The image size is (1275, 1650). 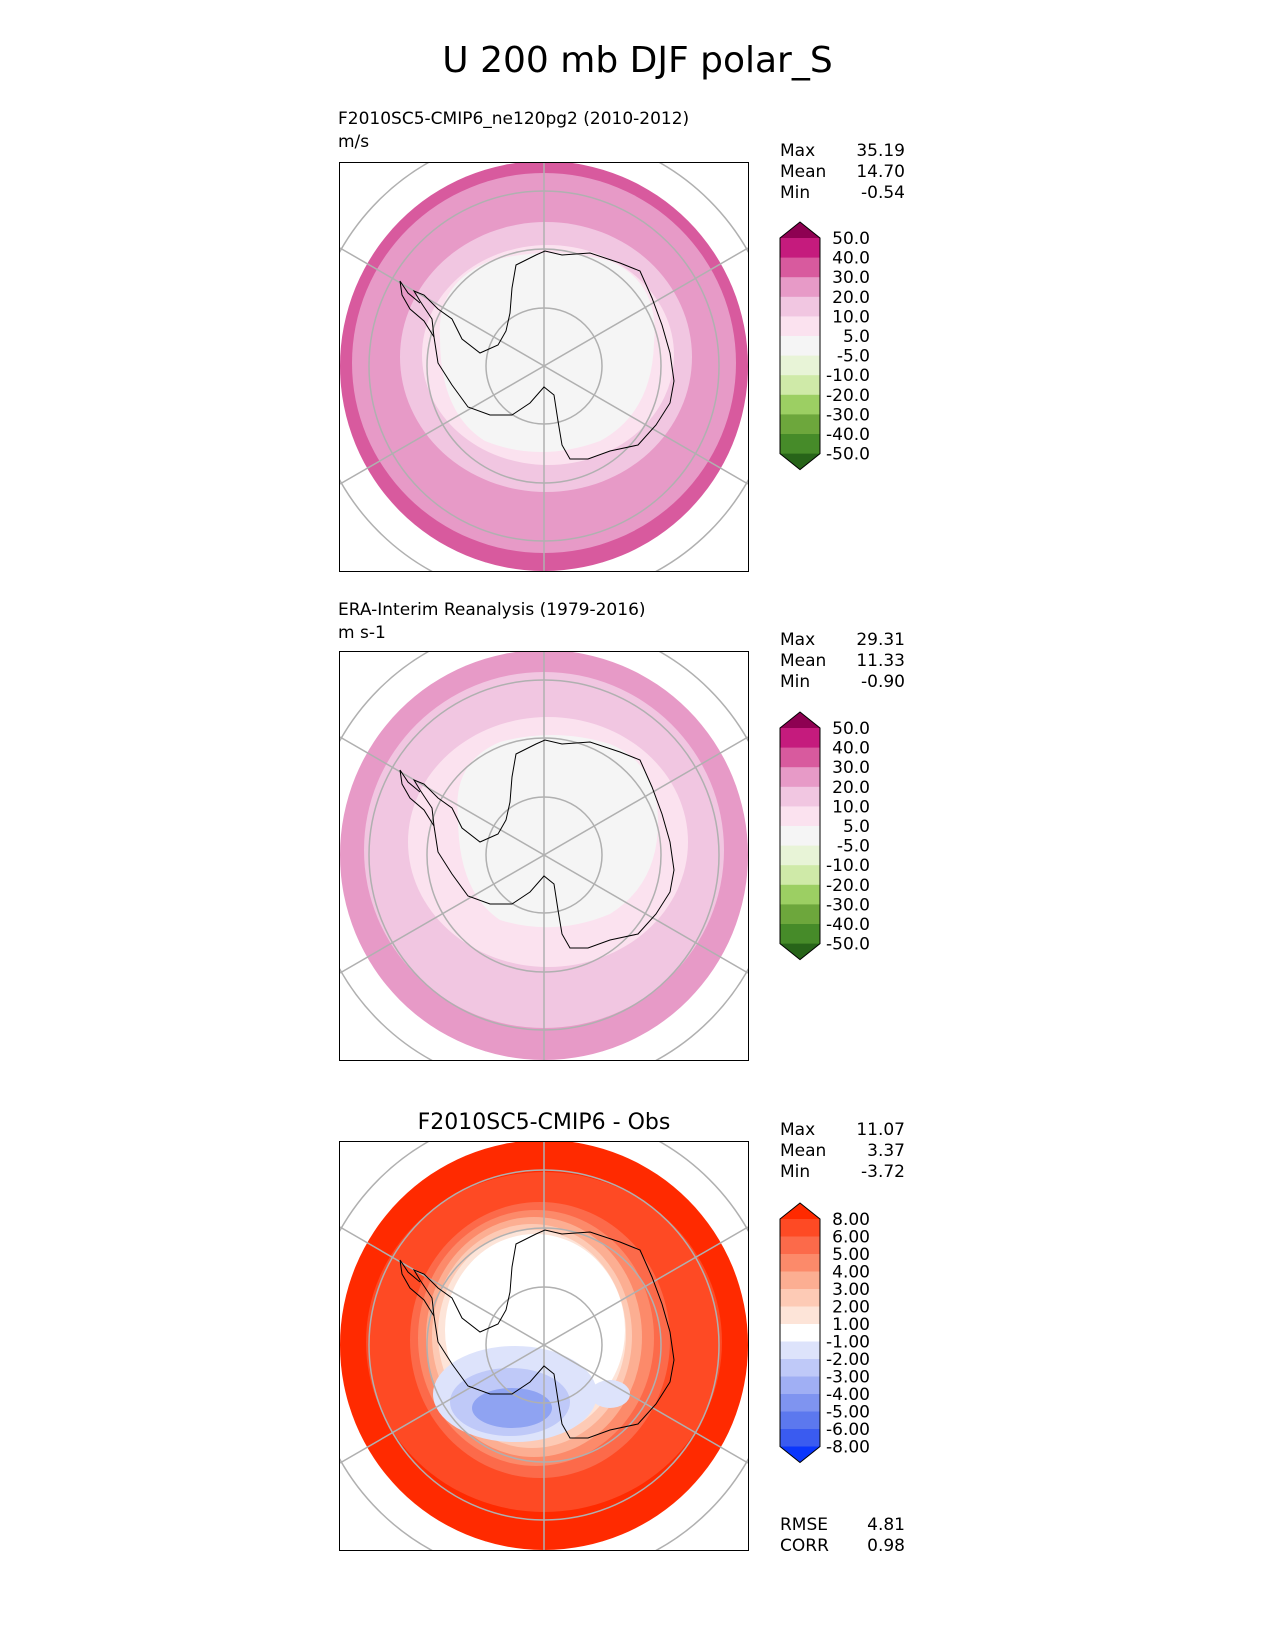 I want to click on colorbar-2-segments, so click(x=800, y=836).